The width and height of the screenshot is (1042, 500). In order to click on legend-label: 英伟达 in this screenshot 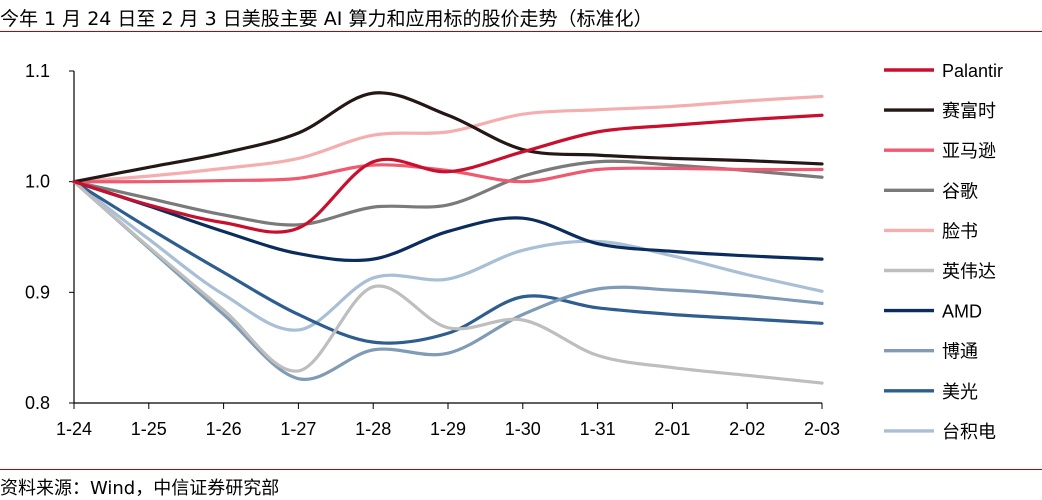, I will do `click(969, 272)`.